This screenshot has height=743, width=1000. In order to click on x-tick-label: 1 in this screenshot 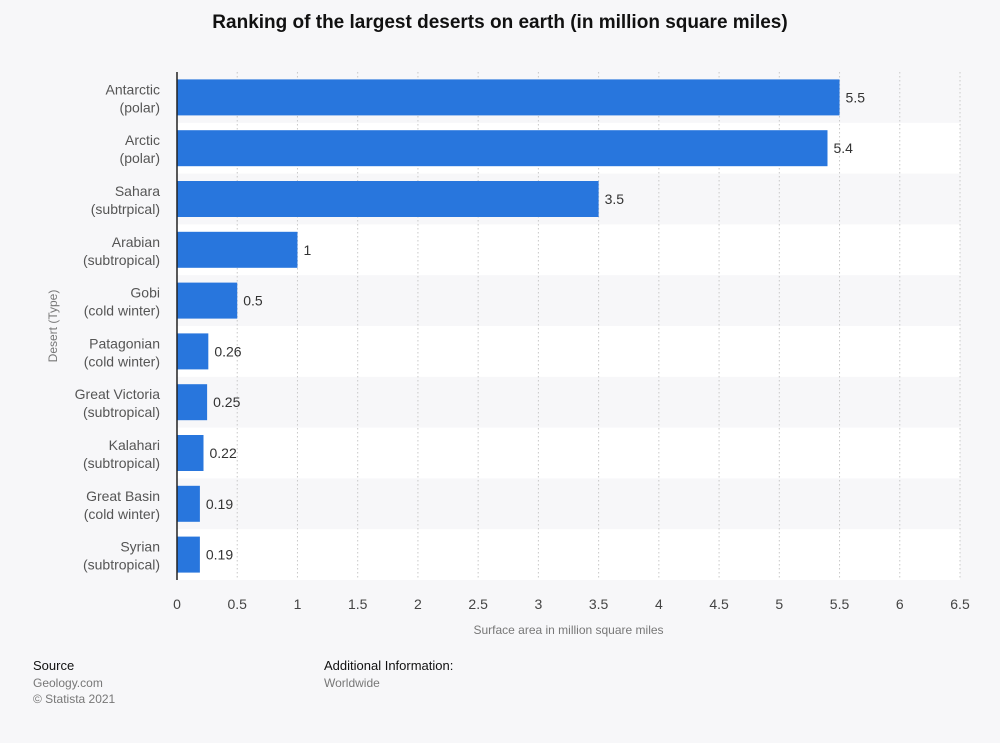, I will do `click(298, 604)`.